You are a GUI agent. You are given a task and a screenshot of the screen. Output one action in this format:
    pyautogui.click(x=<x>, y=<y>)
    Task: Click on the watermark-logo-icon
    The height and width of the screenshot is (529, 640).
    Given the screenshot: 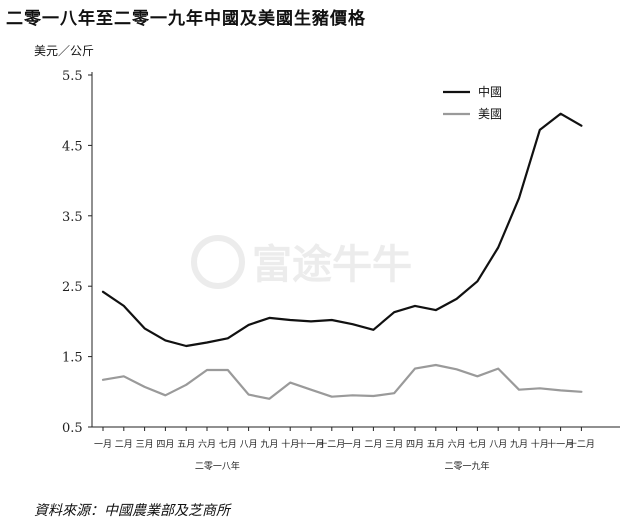 What is the action you would take?
    pyautogui.click(x=218, y=262)
    